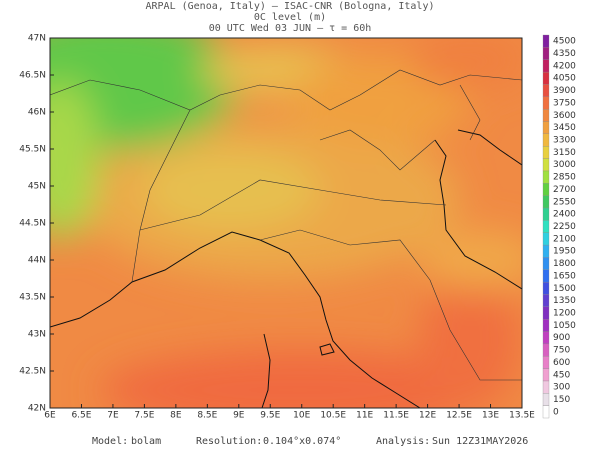  I want to click on lon-label: 12.5E, so click(459, 416).